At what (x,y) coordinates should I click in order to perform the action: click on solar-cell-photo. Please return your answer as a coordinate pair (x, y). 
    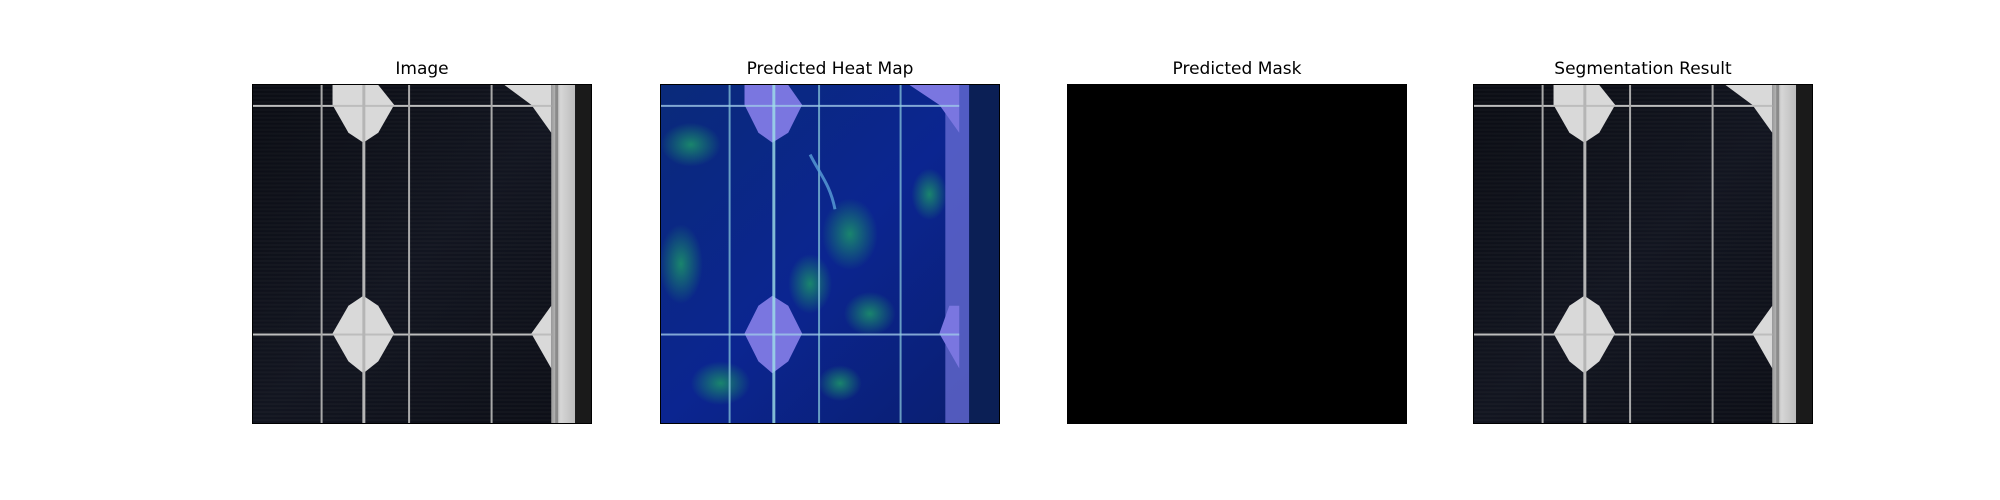
    Looking at the image, I should click on (422, 254).